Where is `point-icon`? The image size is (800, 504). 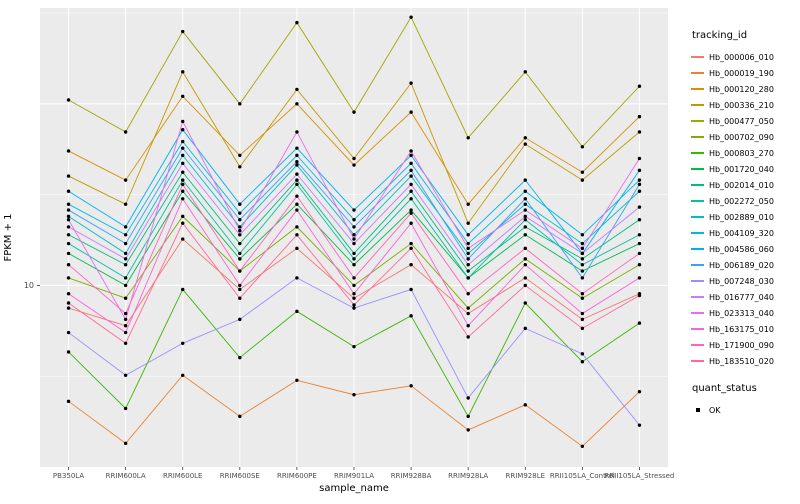
point-icon is located at coordinates (697, 410).